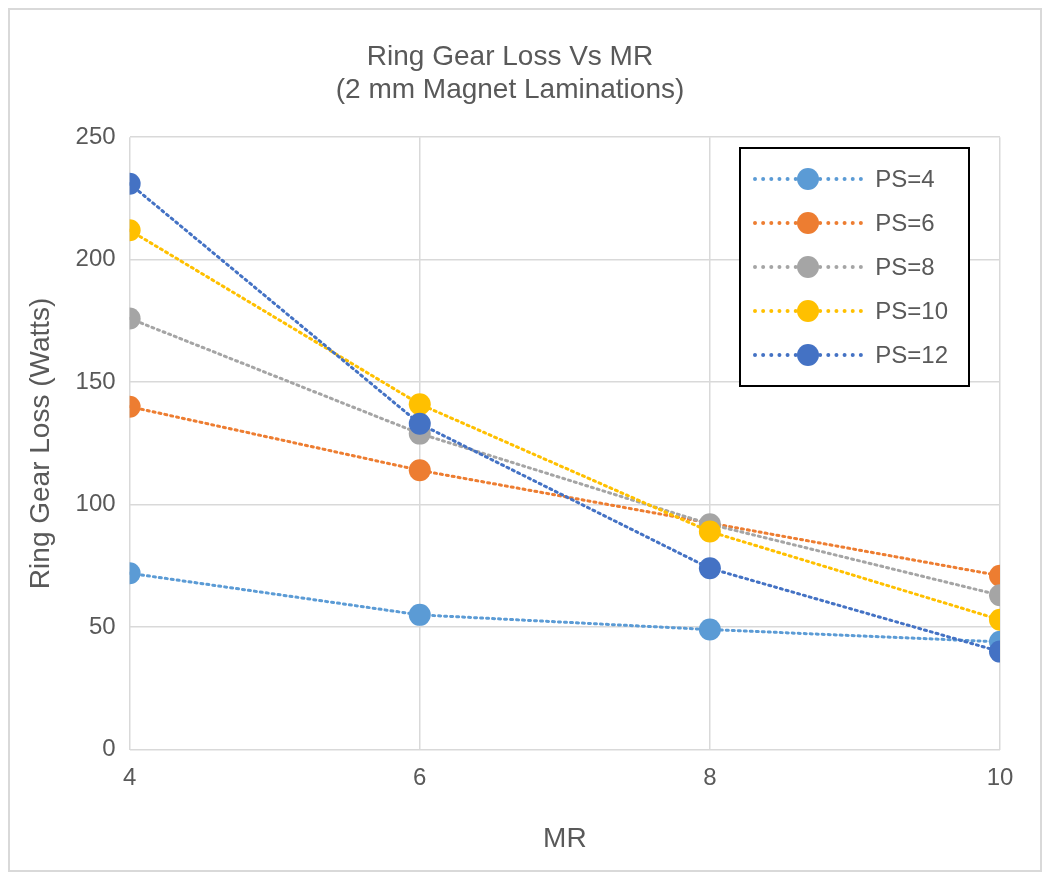 The width and height of the screenshot is (1049, 876). What do you see at coordinates (510, 72) in the screenshot?
I see `chart-title: Ring Gear Loss Vs MR (2 mm Magnet Laminations)` at bounding box center [510, 72].